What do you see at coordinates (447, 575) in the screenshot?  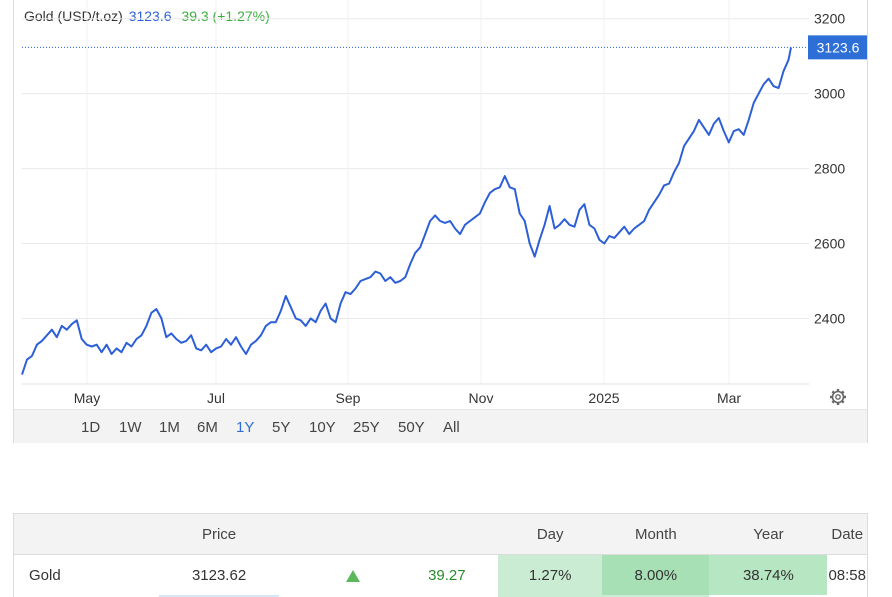 I see `row-change: 39.27` at bounding box center [447, 575].